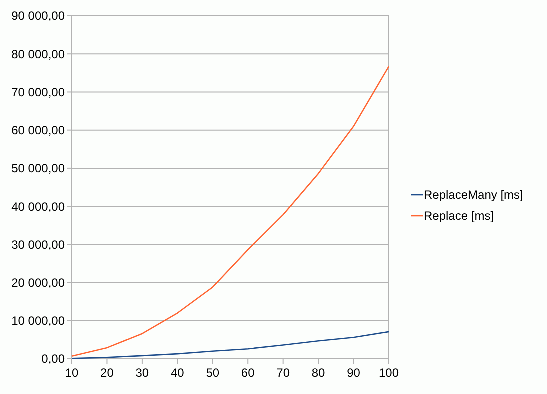 The width and height of the screenshot is (547, 394). What do you see at coordinates (39, 54) in the screenshot?
I see `y-tick-label: 80 000,00` at bounding box center [39, 54].